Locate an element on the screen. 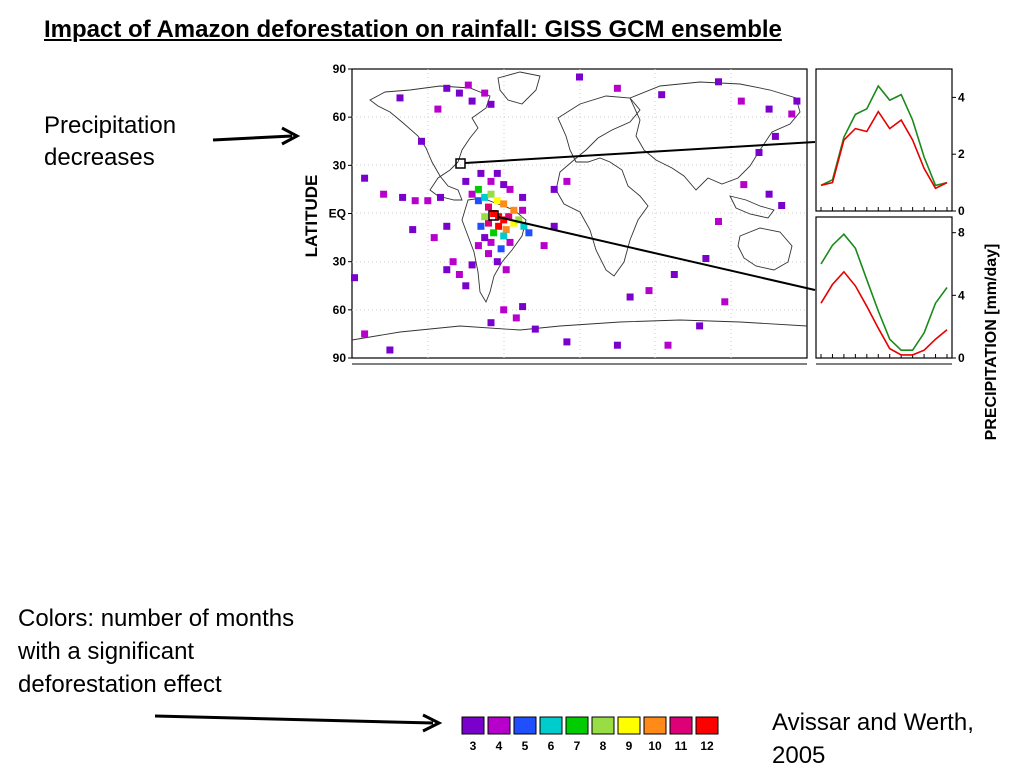 The height and width of the screenshot is (772, 1024). upper-precip-panel: 0 2 4 is located at coordinates (890, 143).